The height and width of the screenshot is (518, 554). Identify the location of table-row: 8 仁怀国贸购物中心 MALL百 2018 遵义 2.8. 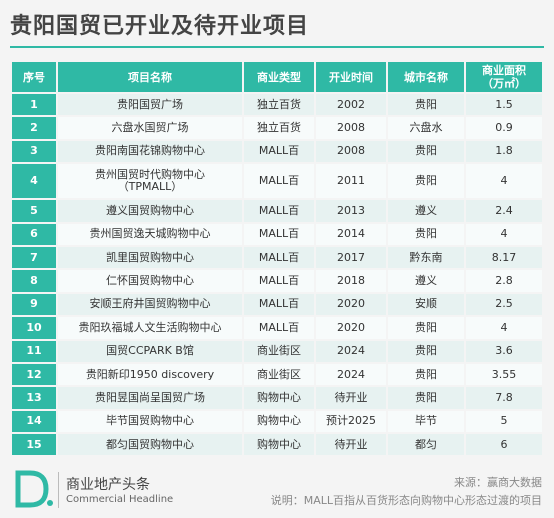
(277, 281).